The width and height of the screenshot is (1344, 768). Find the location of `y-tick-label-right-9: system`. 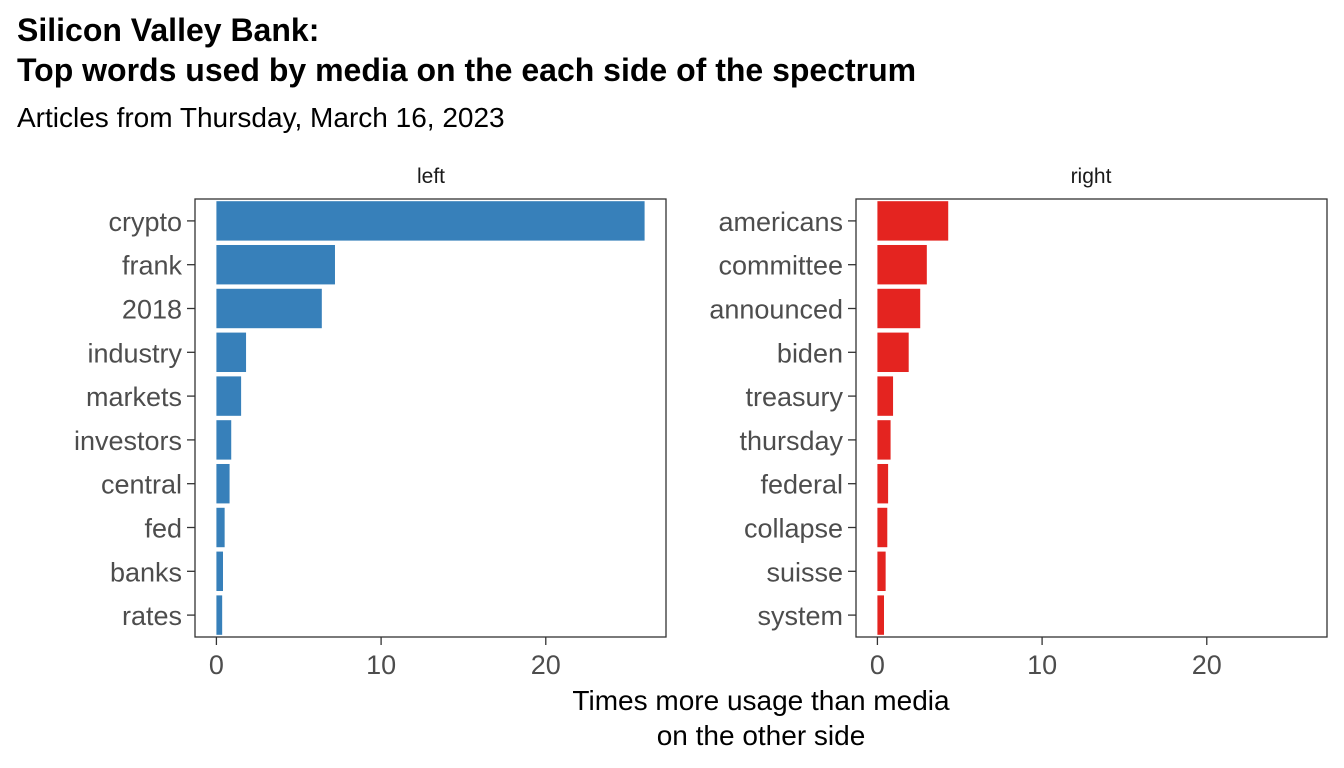

y-tick-label-right-9: system is located at coordinates (800, 616).